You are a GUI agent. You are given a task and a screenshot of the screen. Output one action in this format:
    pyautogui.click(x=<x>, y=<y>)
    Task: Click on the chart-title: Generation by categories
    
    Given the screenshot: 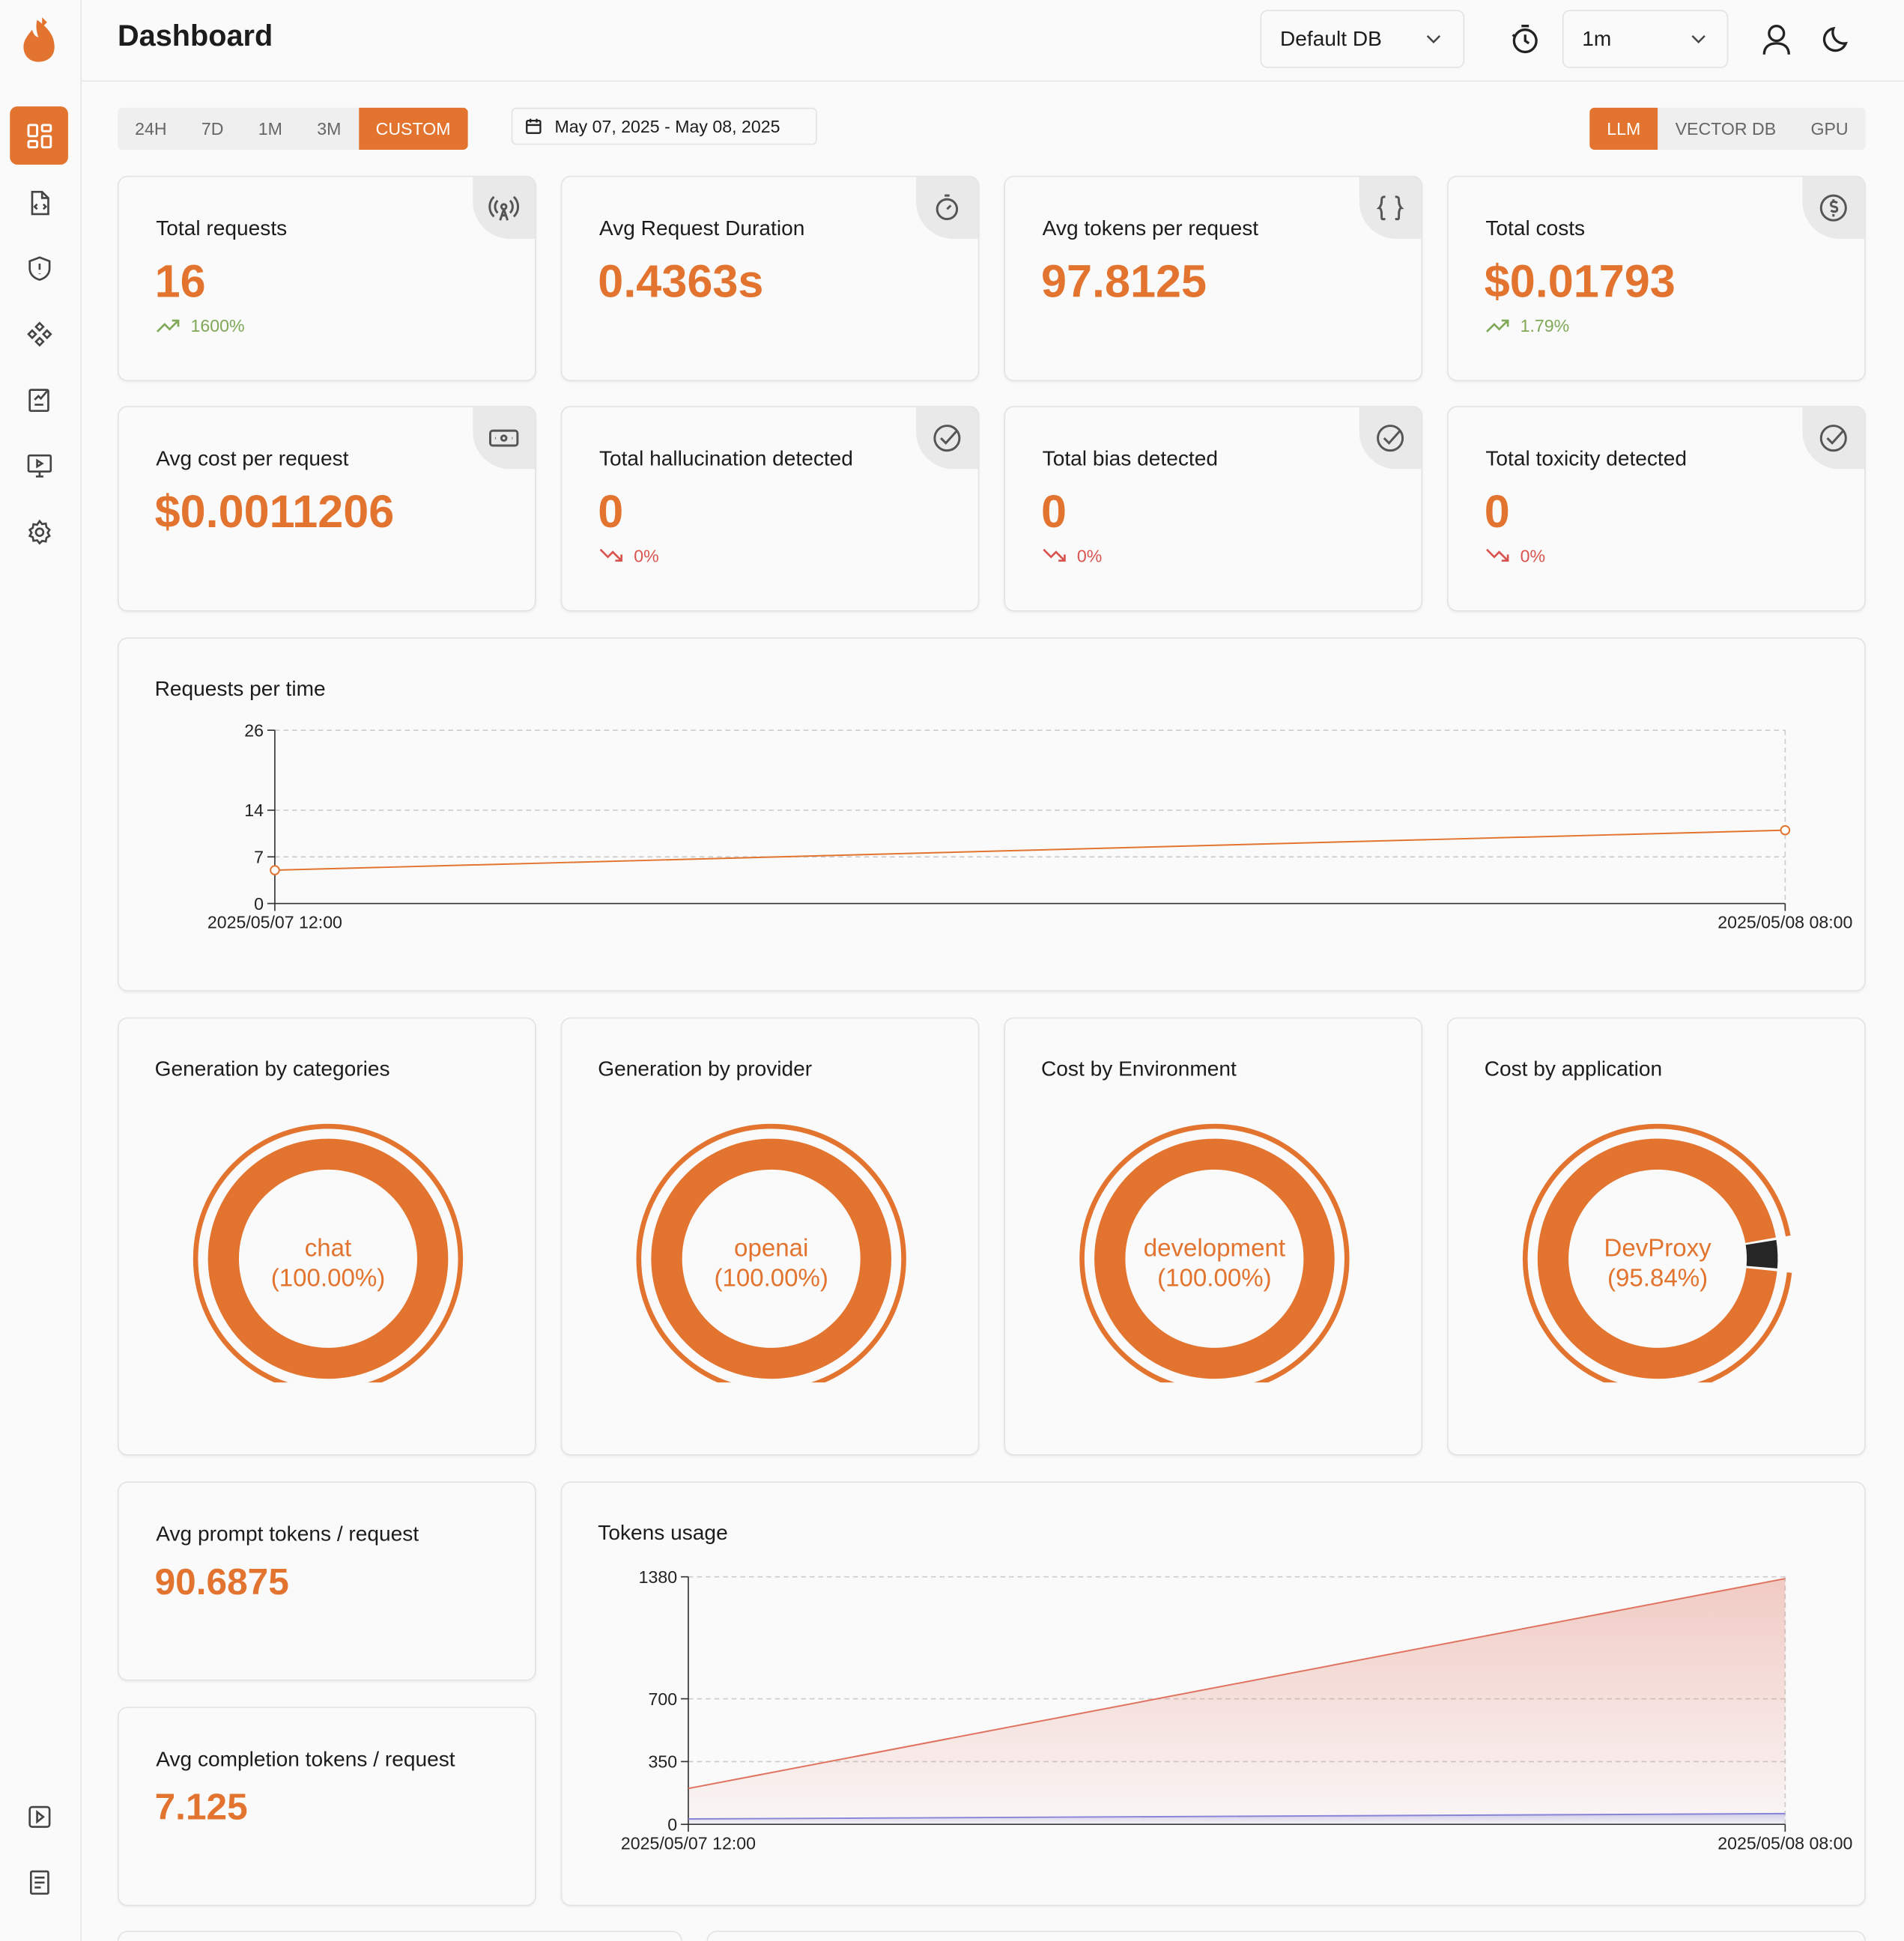 What is the action you would take?
    pyautogui.click(x=272, y=1069)
    